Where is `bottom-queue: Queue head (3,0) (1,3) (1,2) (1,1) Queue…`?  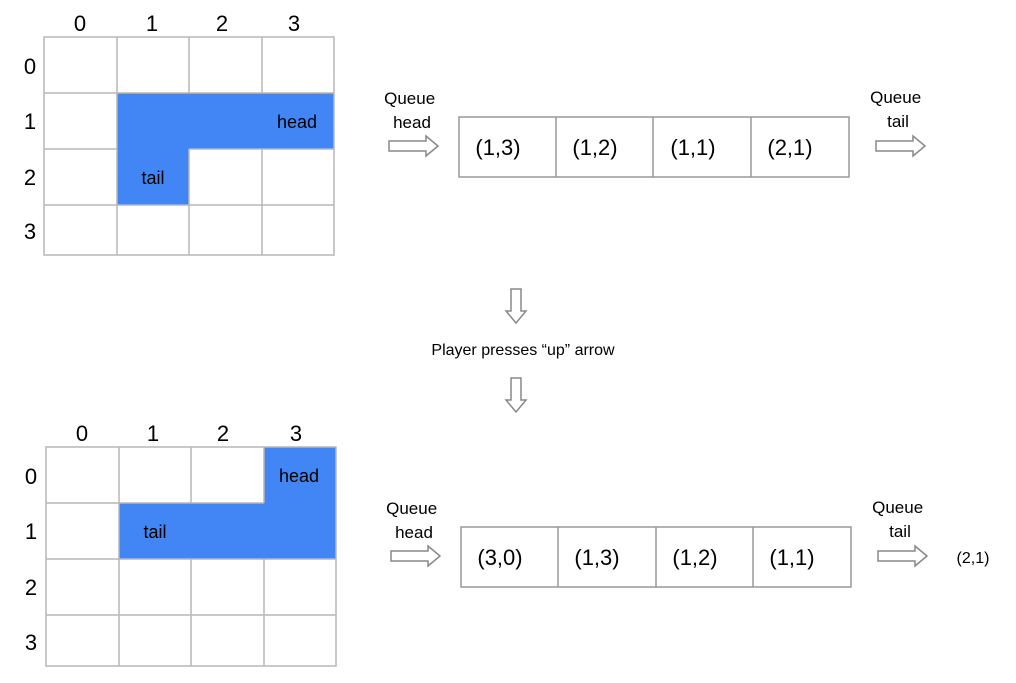 bottom-queue: Queue head (3,0) (1,3) (1,2) (1,1) Queue… is located at coordinates (688, 543).